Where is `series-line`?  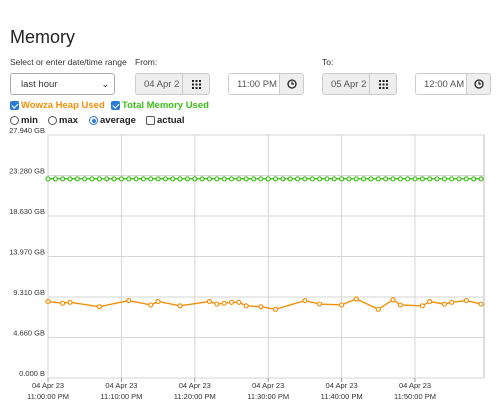 series-line is located at coordinates (264, 304).